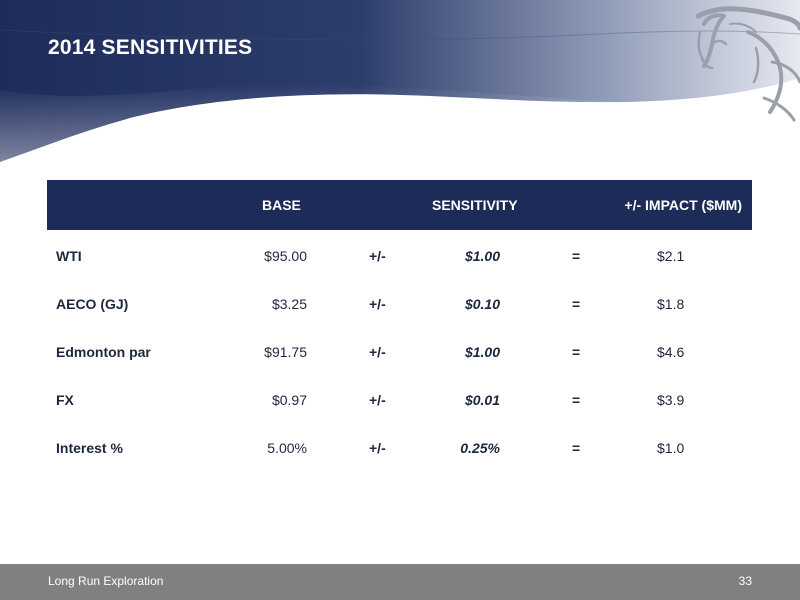 This screenshot has height=600, width=800. What do you see at coordinates (671, 304) in the screenshot?
I see `row-impact-value: $1.8` at bounding box center [671, 304].